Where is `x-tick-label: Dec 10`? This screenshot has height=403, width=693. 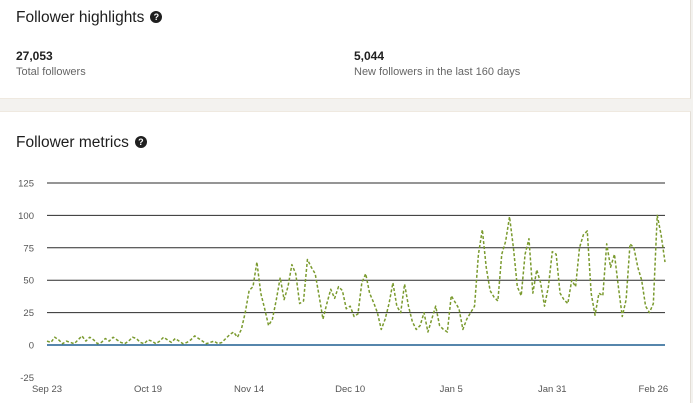 x-tick-label: Dec 10 is located at coordinates (350, 389).